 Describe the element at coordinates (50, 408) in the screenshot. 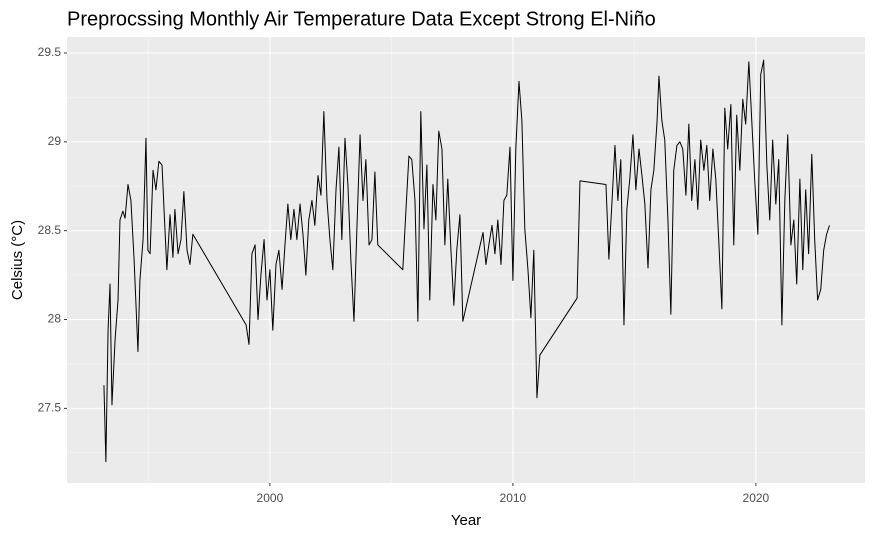

I see `y-tick-label: 27.5` at that location.